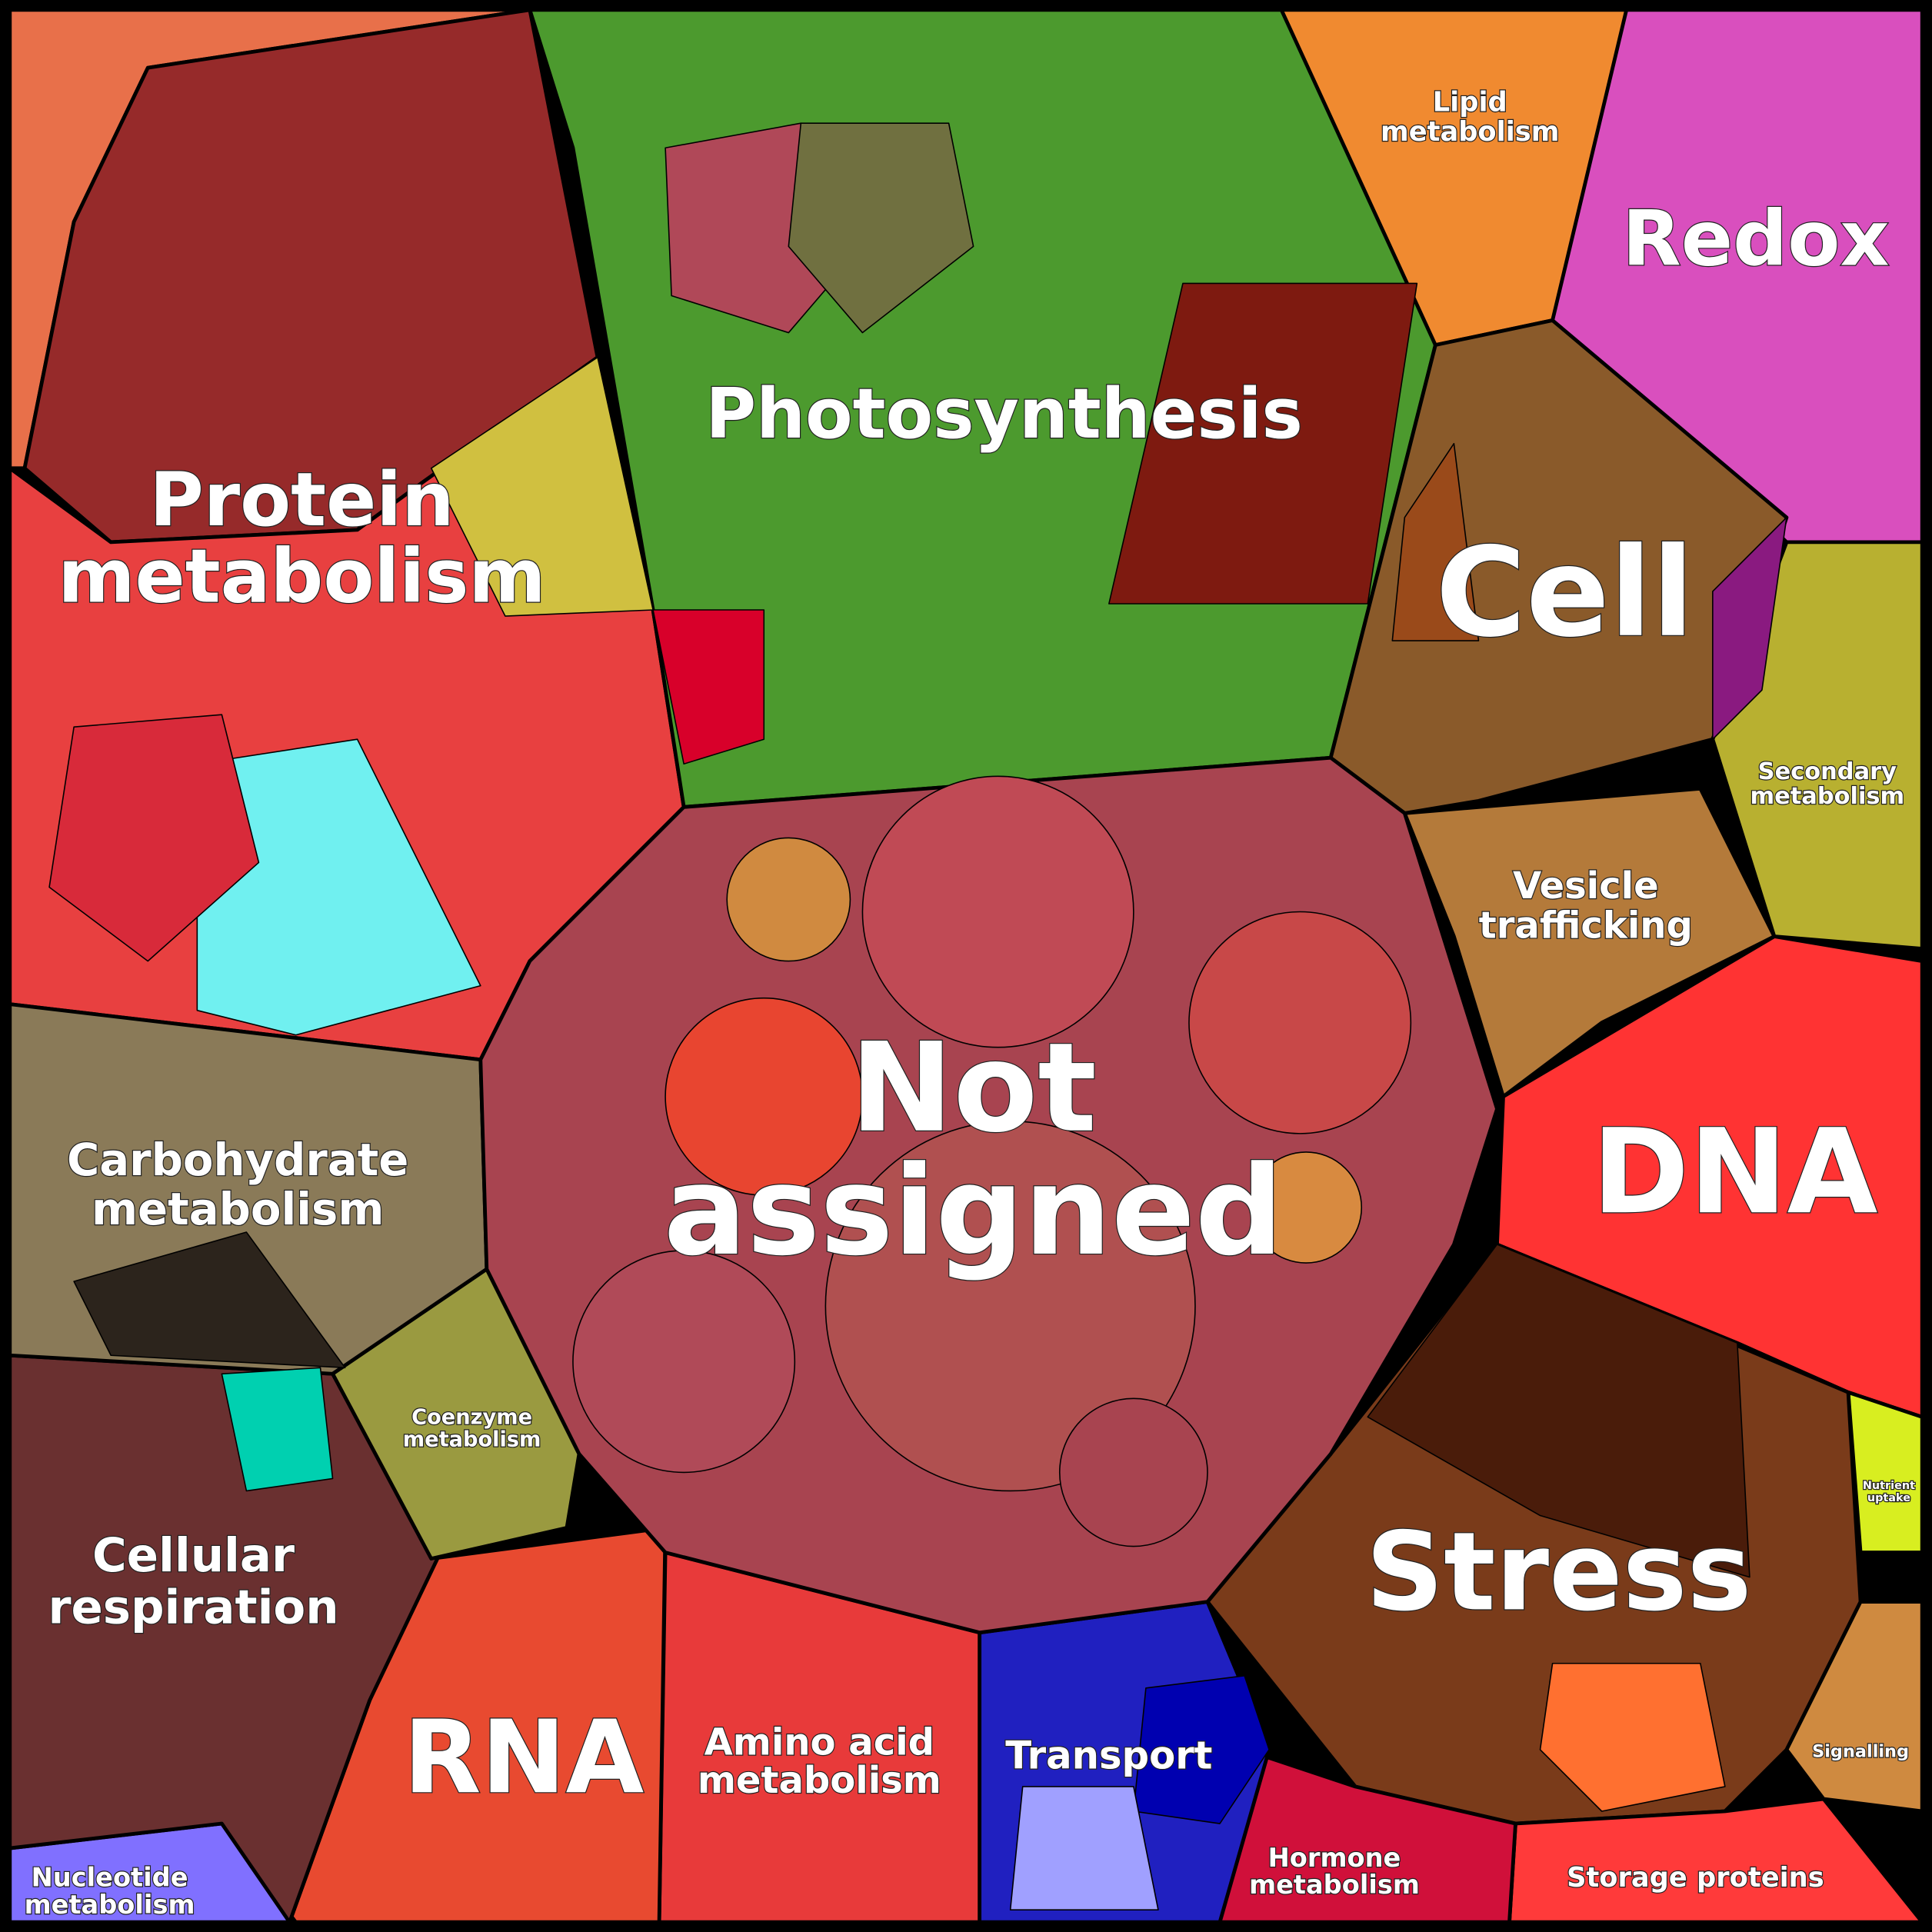 The image size is (1932, 1932). Describe the element at coordinates (973, 1088) in the screenshot. I see `region-label: Not` at that location.